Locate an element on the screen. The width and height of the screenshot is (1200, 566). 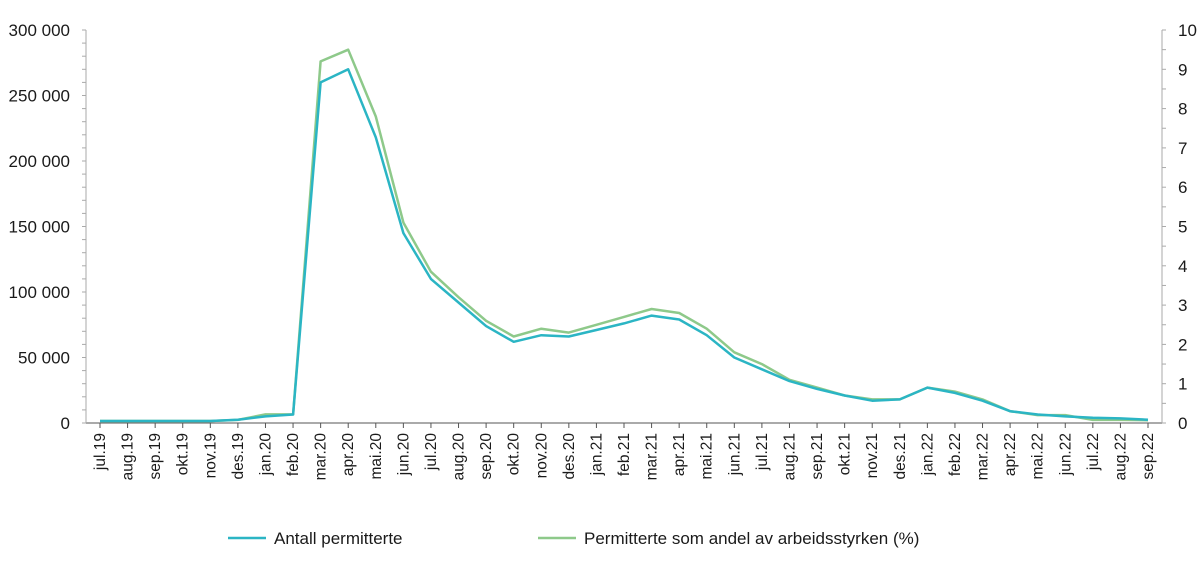
x-axis-tick-label: nov.20 is located at coordinates (541, 456).